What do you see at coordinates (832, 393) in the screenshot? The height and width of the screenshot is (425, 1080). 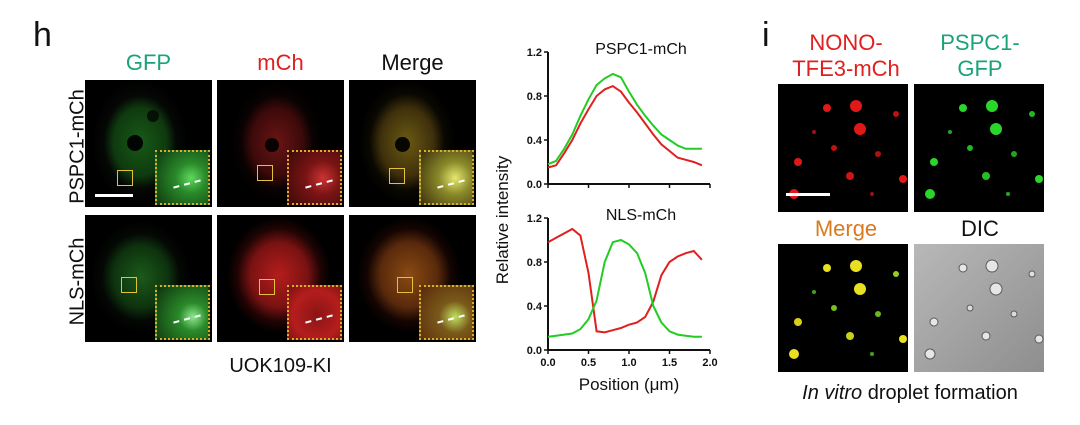 I see `caption-in-vitro-italic: In vitro` at bounding box center [832, 393].